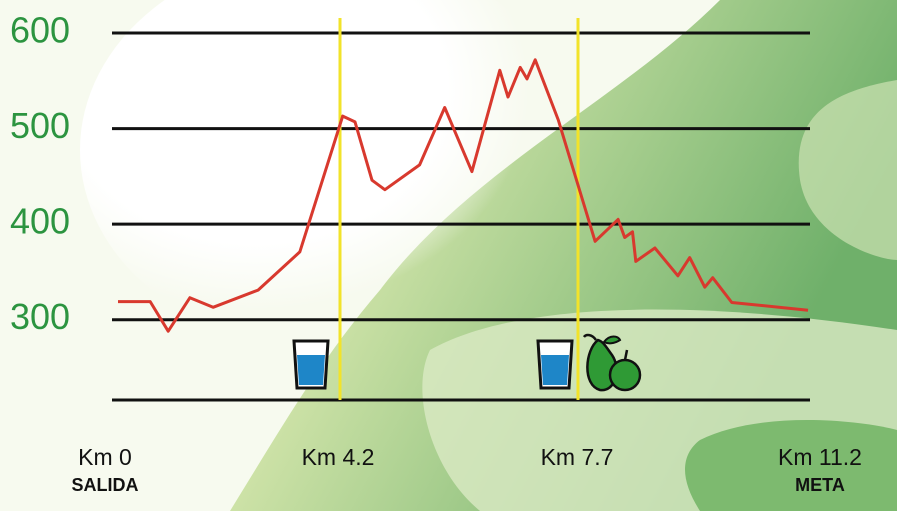  I want to click on y-tick-label: 300, so click(40, 316).